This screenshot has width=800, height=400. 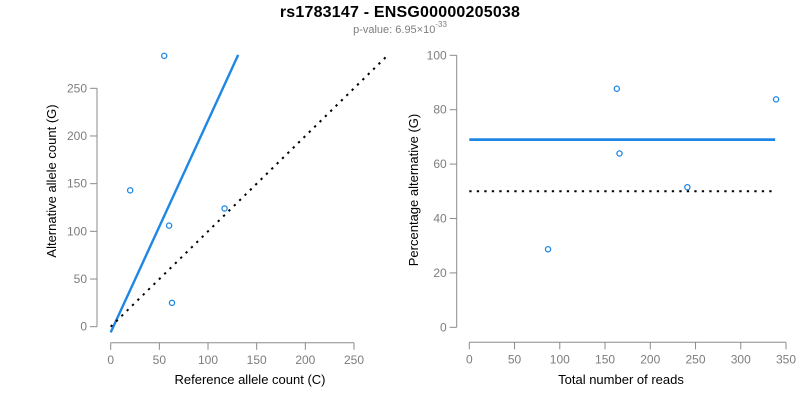 I want to click on pvalue-text: p-value: 6.95×10, so click(x=394, y=30).